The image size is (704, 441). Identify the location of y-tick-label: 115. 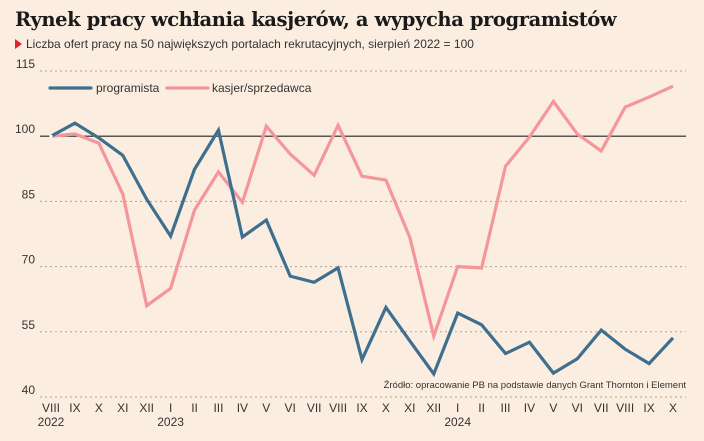
(25, 64).